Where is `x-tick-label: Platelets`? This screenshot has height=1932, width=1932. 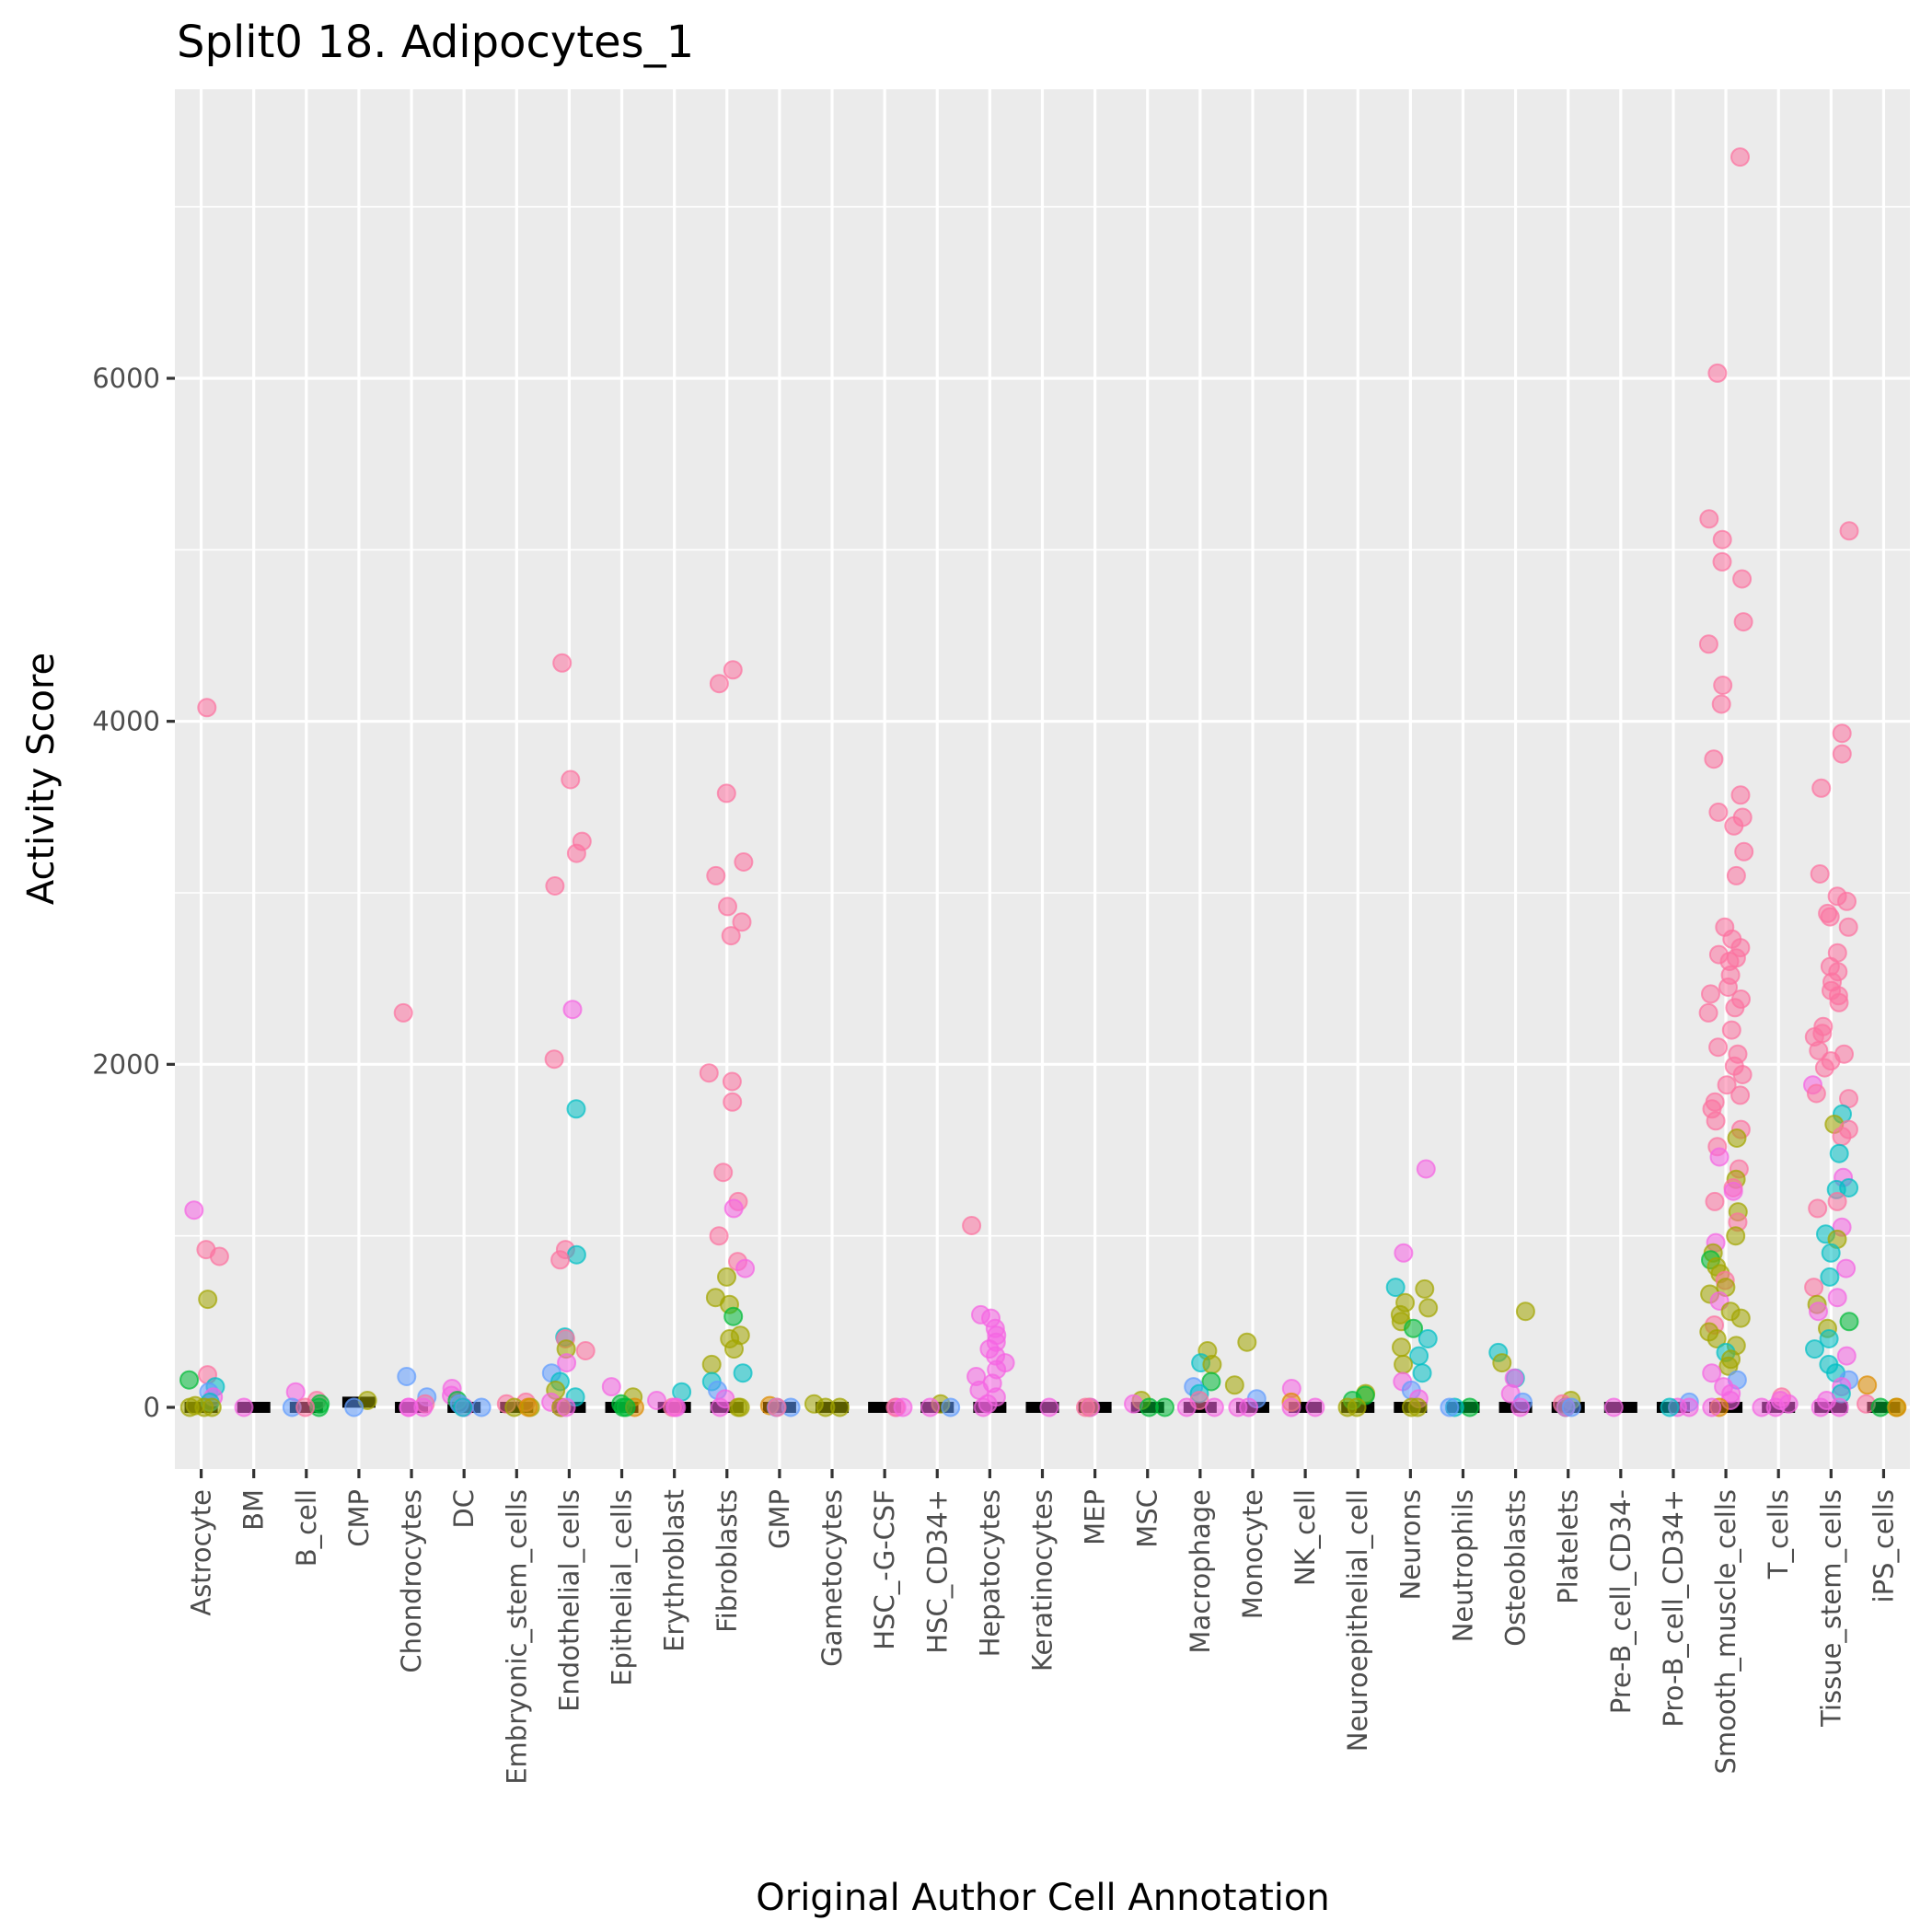 x-tick-label: Platelets is located at coordinates (1569, 1547).